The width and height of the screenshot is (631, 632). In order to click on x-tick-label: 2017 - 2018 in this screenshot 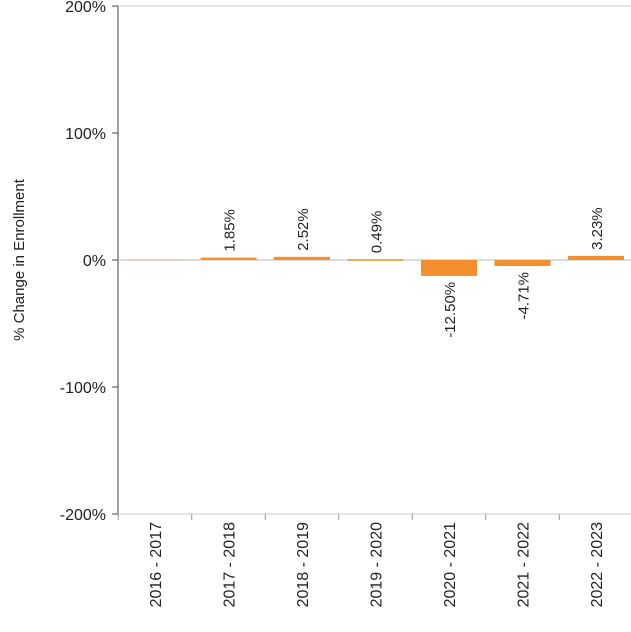, I will do `click(230, 565)`.